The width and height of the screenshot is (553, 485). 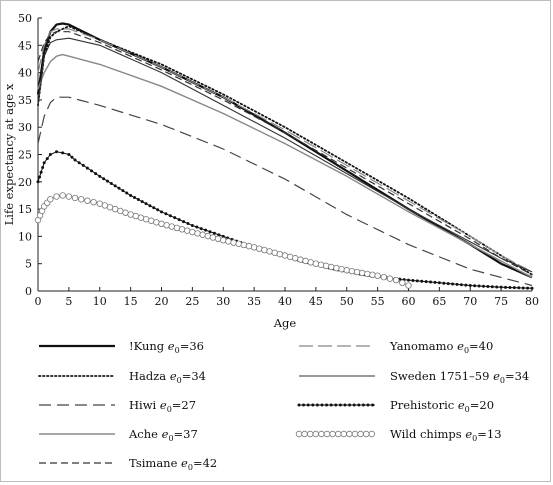 I want to click on legend-label: Sweden 1751–59 e0=34, so click(x=459, y=377).